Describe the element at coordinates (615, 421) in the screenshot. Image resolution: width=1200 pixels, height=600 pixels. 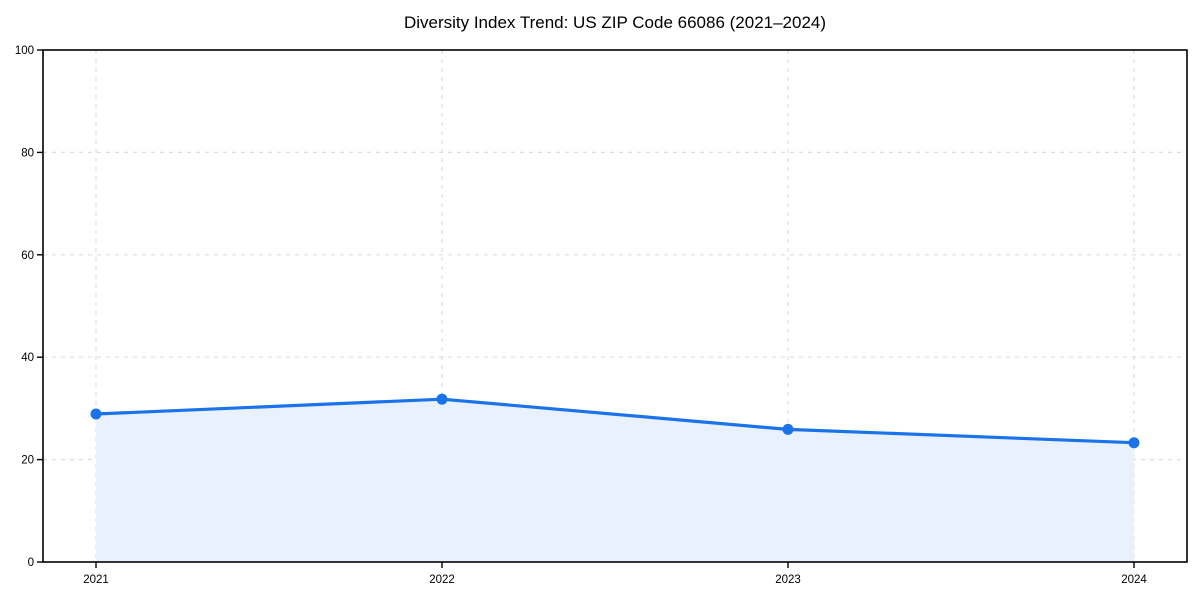
I see `trend-line` at that location.